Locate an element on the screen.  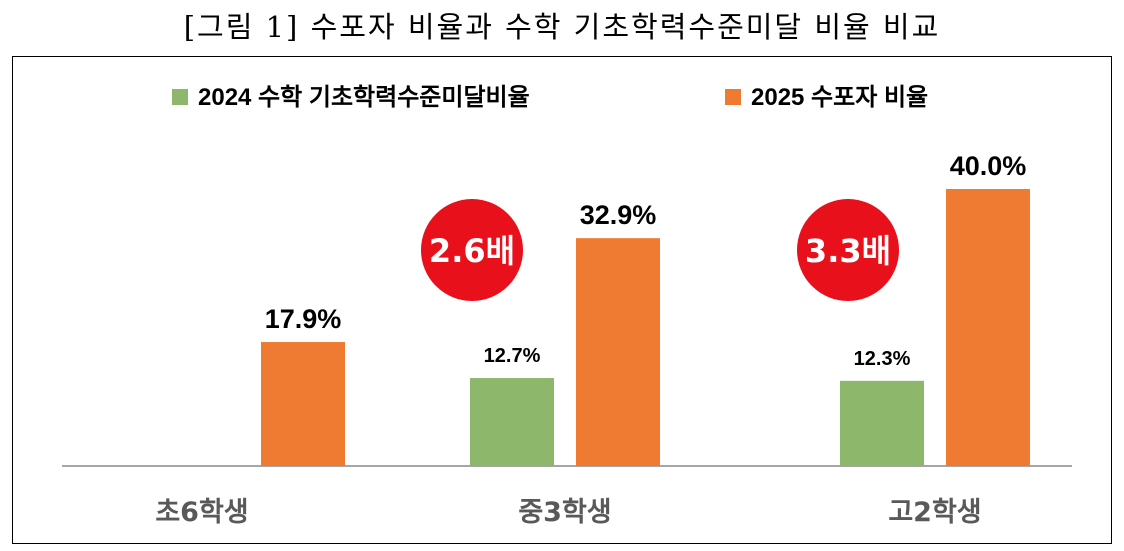
value-label-orange-3: 40.0% is located at coordinates (988, 166).